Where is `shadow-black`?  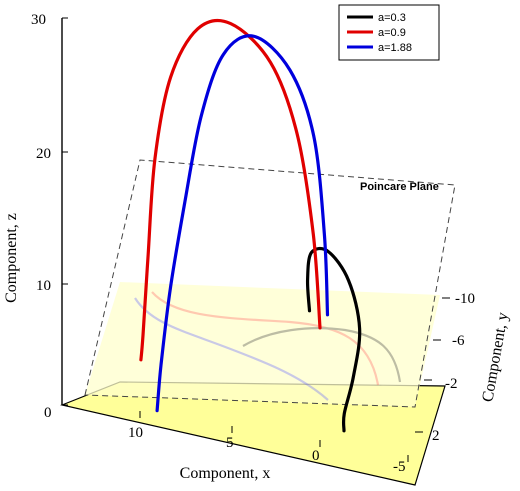 shadow-black is located at coordinates (322, 355).